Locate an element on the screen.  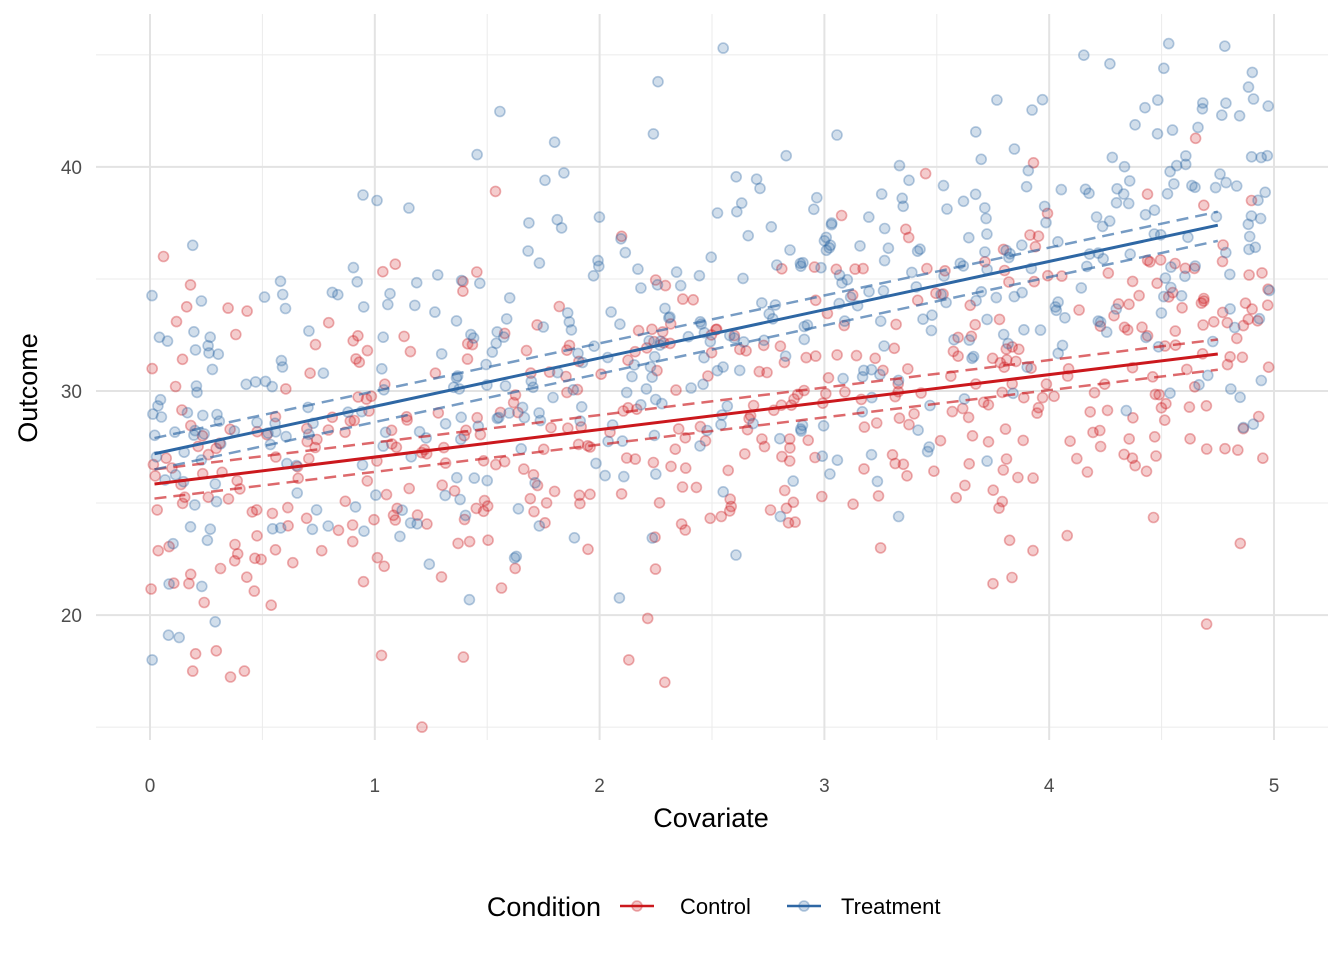
y-axis-title: Outcome is located at coordinates (28, 388).